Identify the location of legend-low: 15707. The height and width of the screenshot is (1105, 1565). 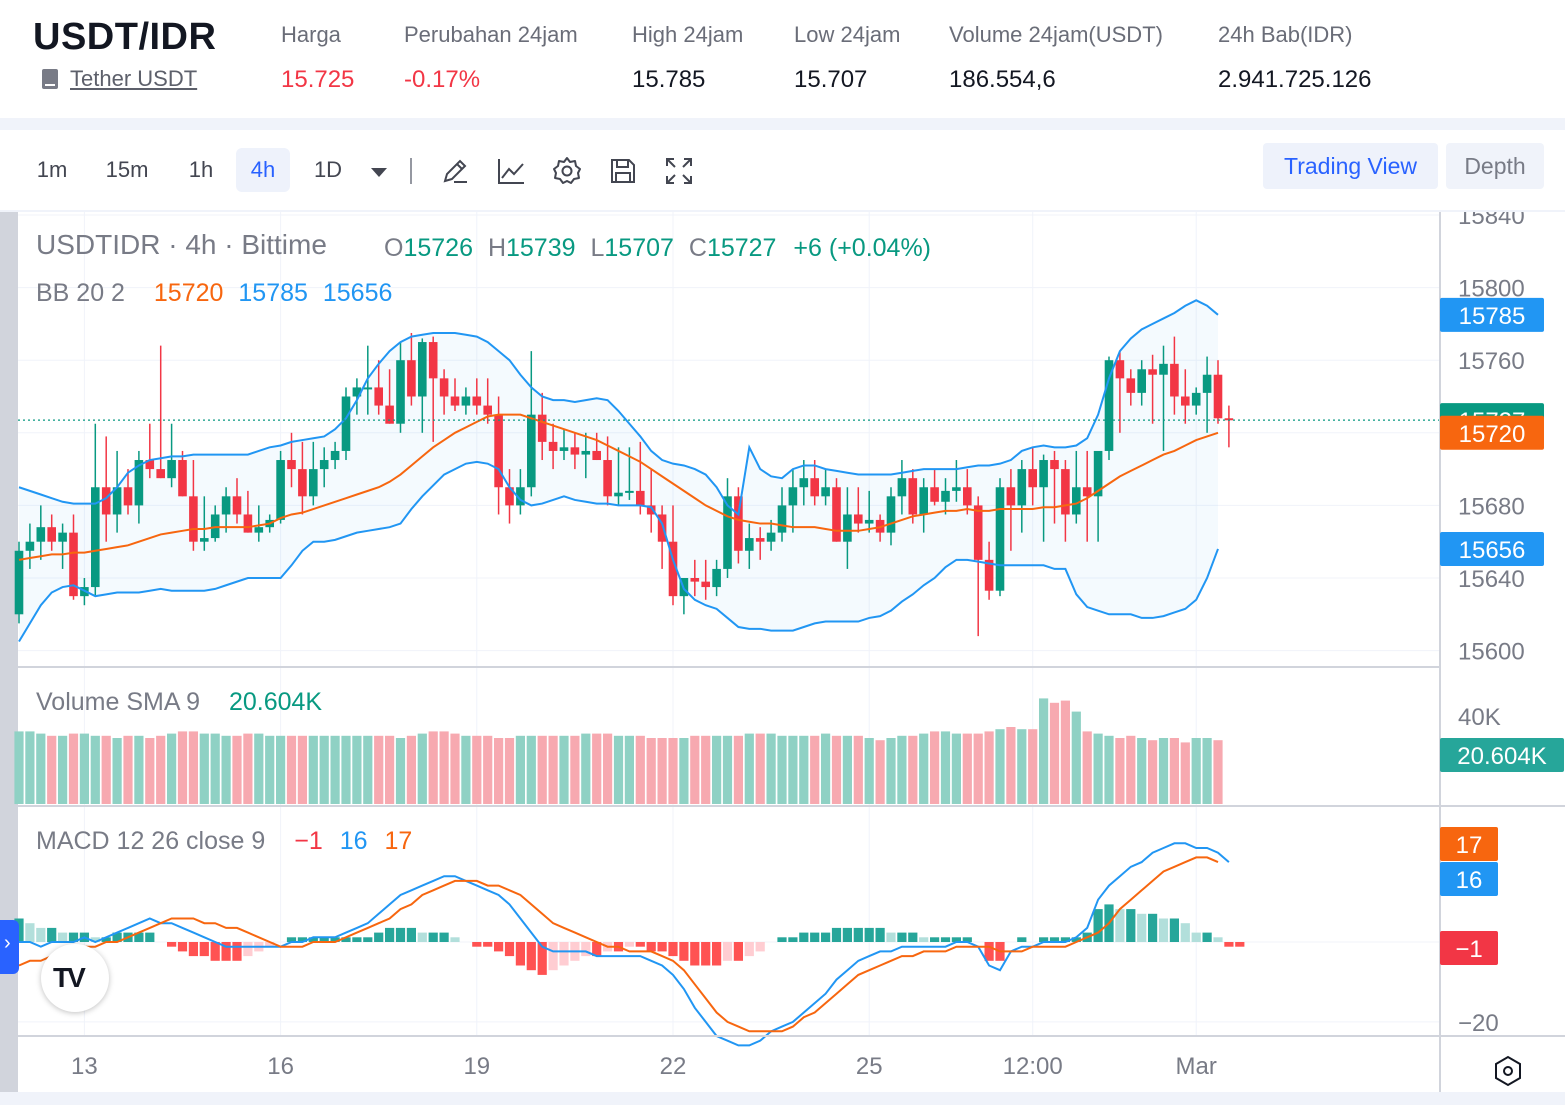
(639, 248).